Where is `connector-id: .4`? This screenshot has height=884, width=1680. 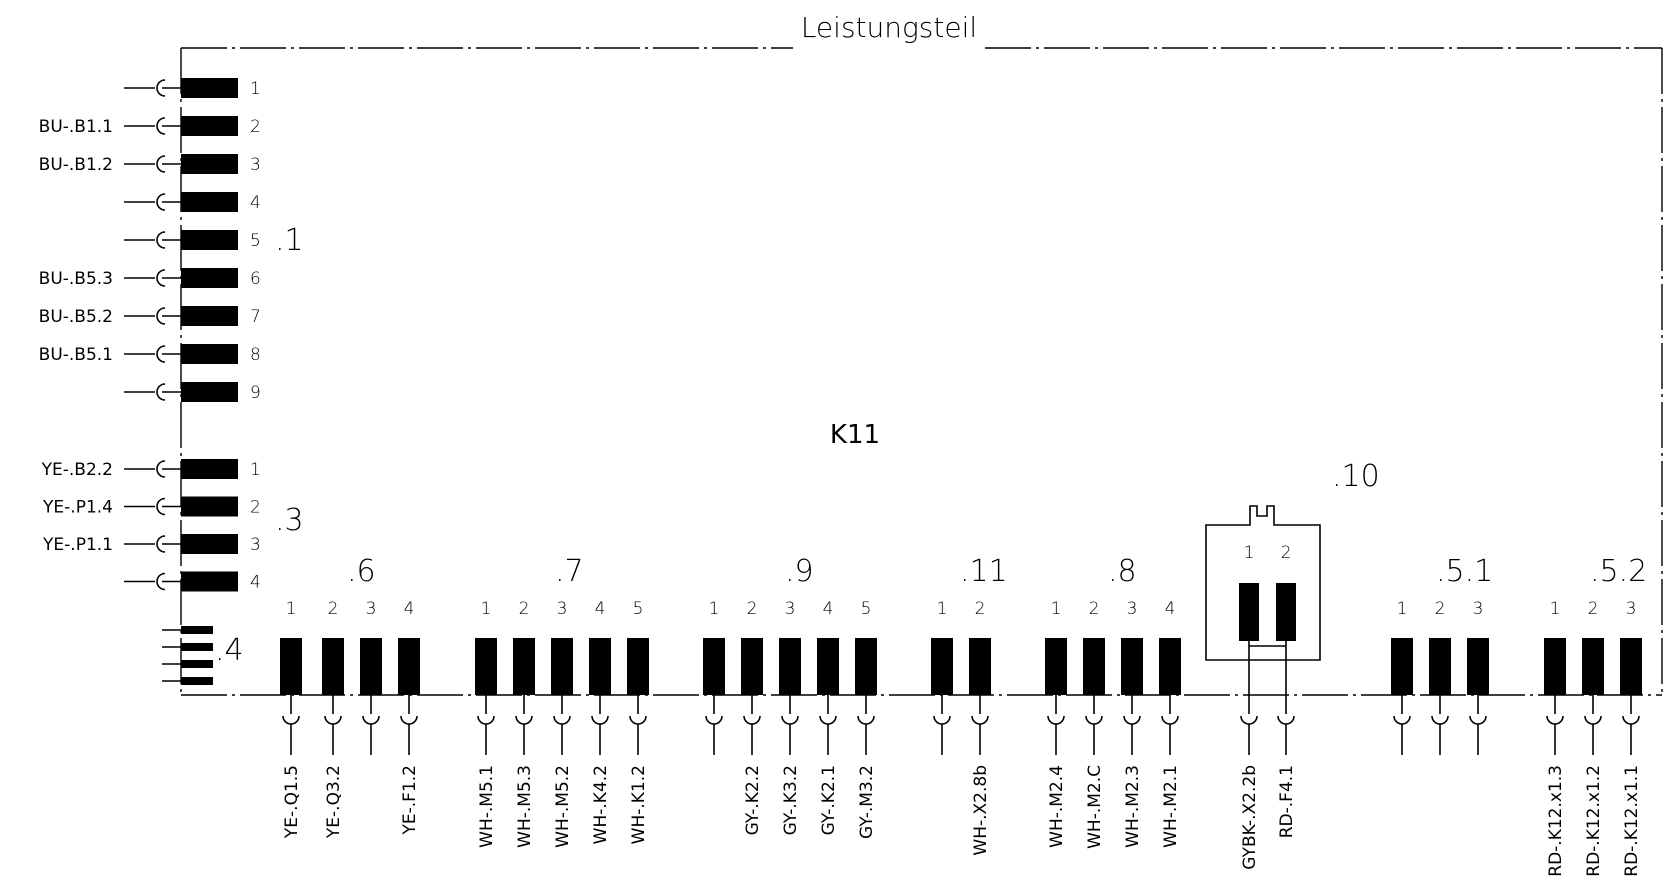
connector-id: .4 is located at coordinates (229, 650).